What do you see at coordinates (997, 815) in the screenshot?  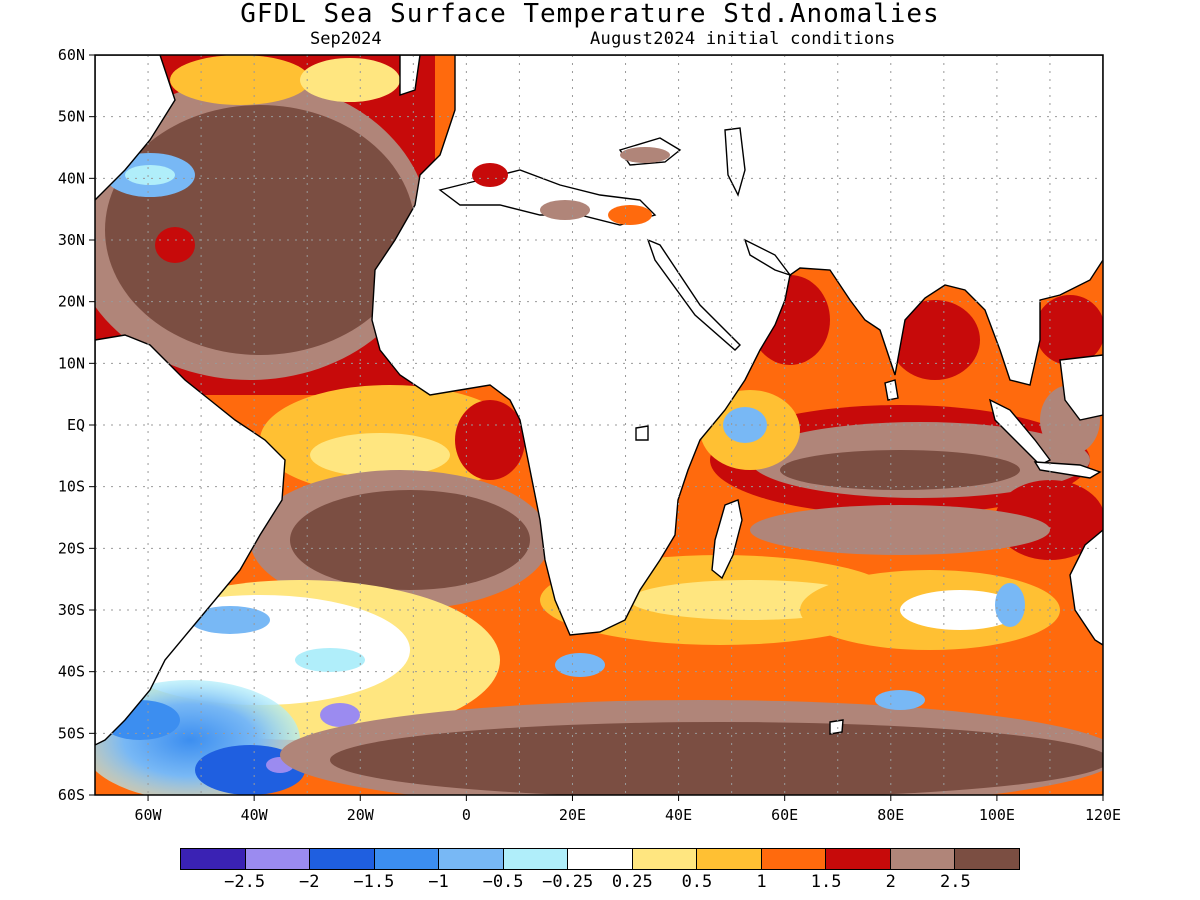 I see `lon-label: 100E` at bounding box center [997, 815].